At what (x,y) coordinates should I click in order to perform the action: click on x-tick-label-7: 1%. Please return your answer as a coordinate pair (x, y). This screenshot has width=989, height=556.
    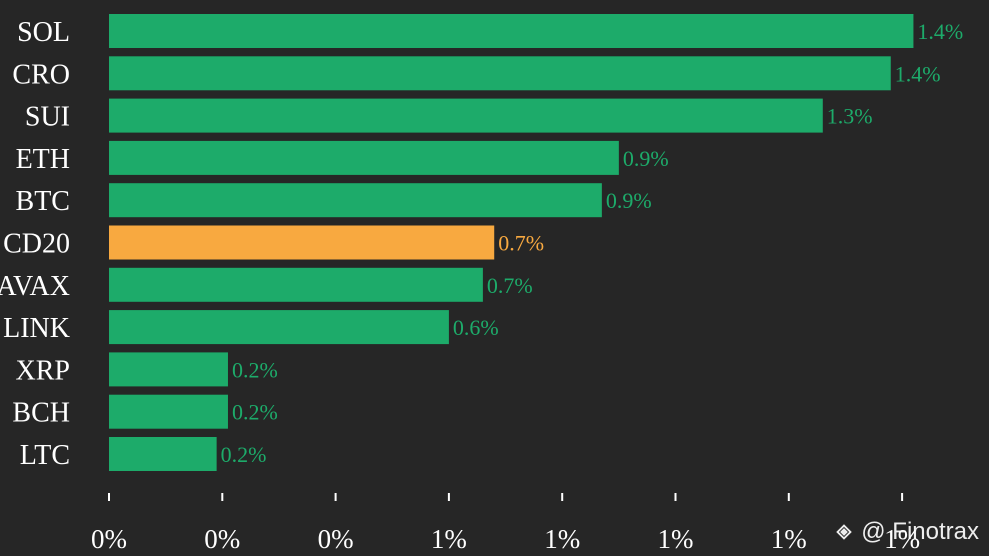
    Looking at the image, I should click on (902, 539).